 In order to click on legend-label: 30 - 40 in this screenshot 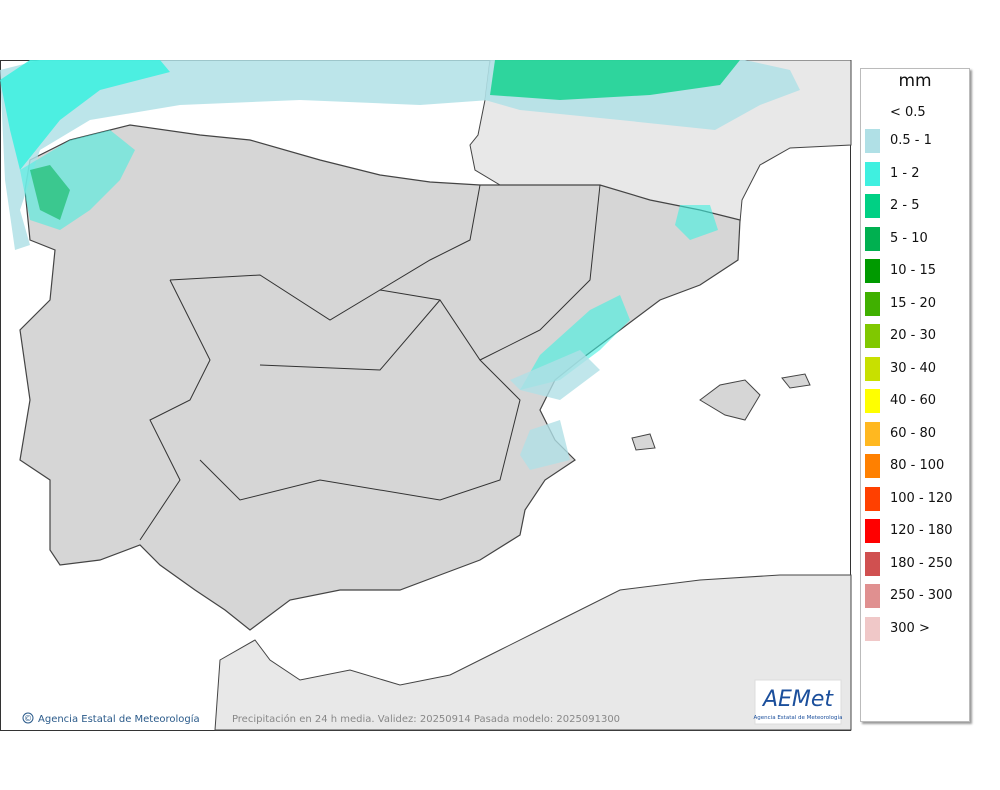, I will do `click(913, 368)`.